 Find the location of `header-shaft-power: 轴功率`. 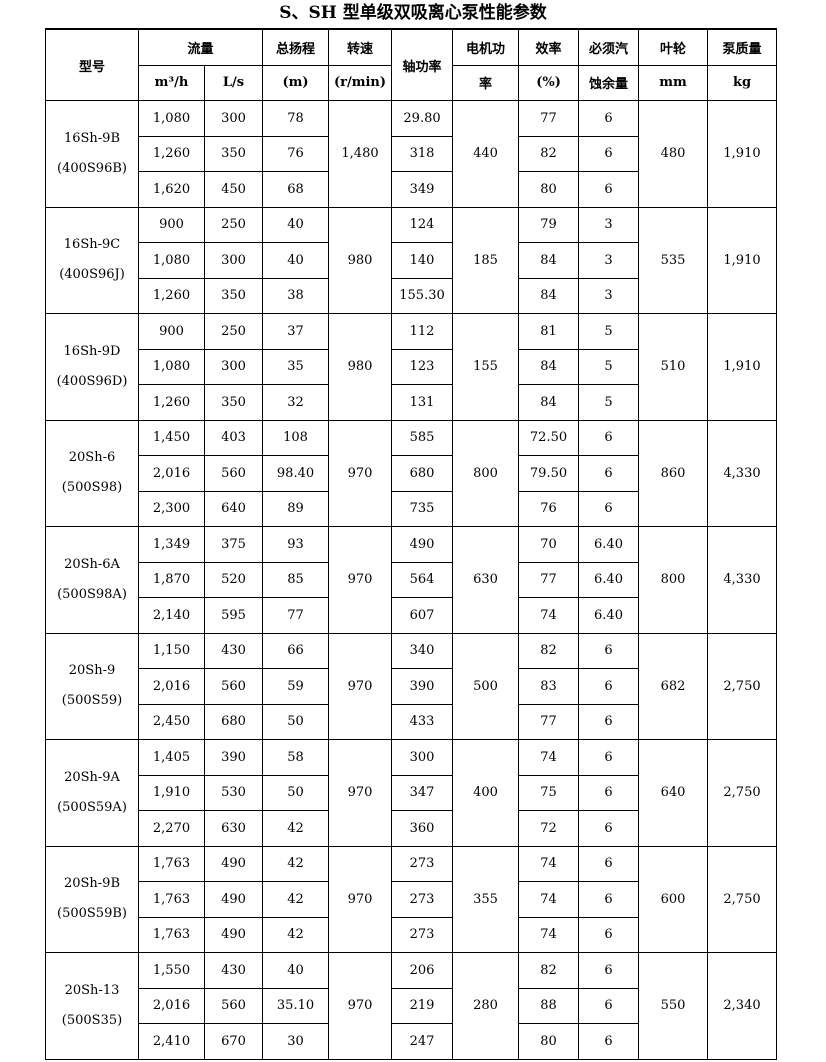

header-shaft-power: 轴功率 is located at coordinates (422, 64).